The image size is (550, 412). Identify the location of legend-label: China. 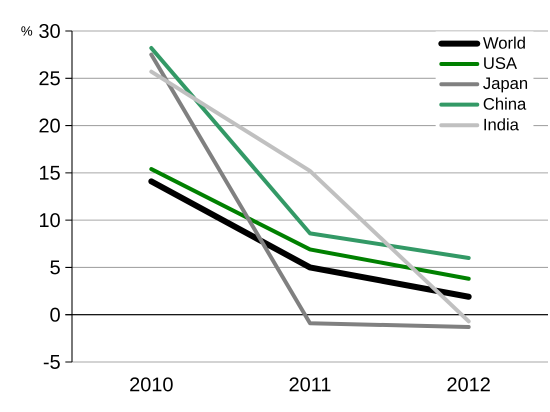
(505, 104).